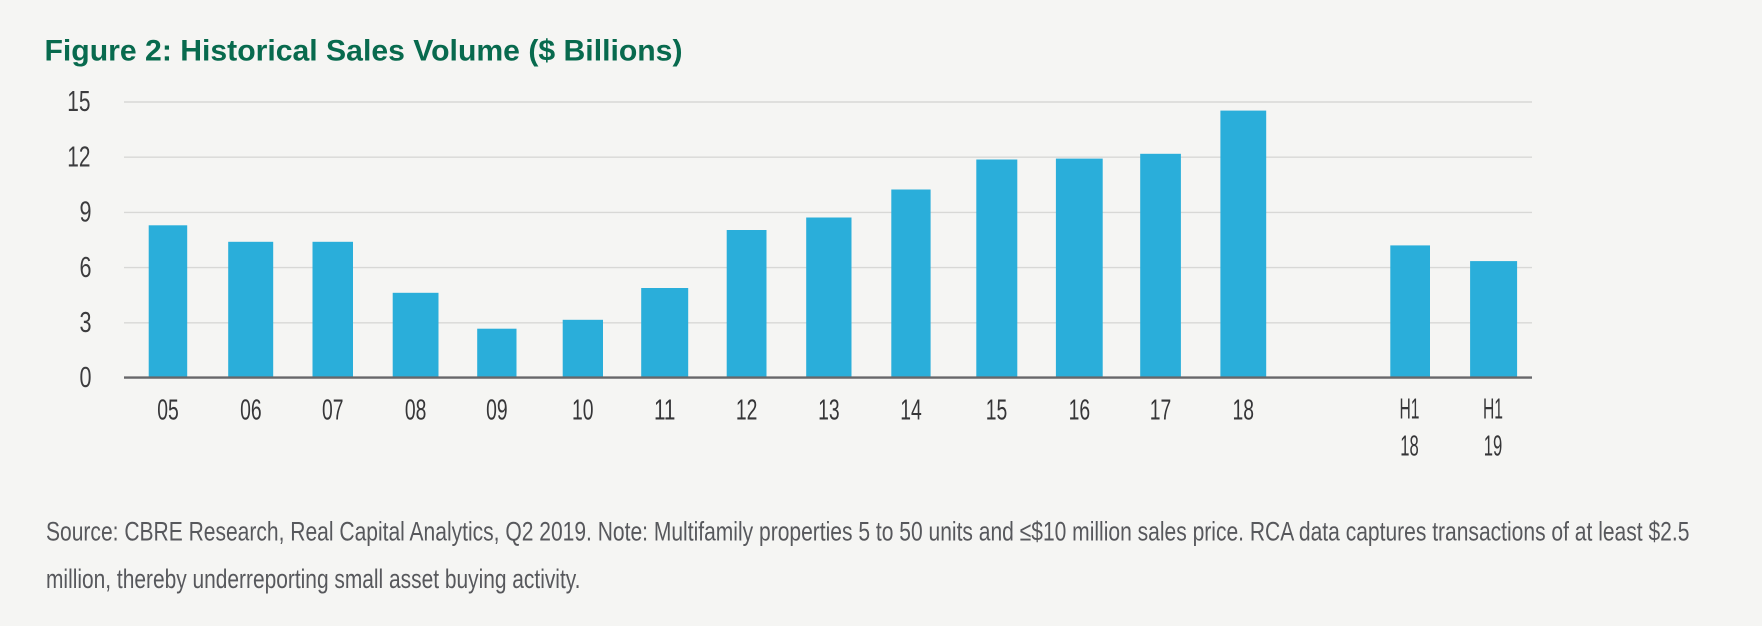 This screenshot has height=626, width=1762. I want to click on svg-text: 13, so click(829, 410).